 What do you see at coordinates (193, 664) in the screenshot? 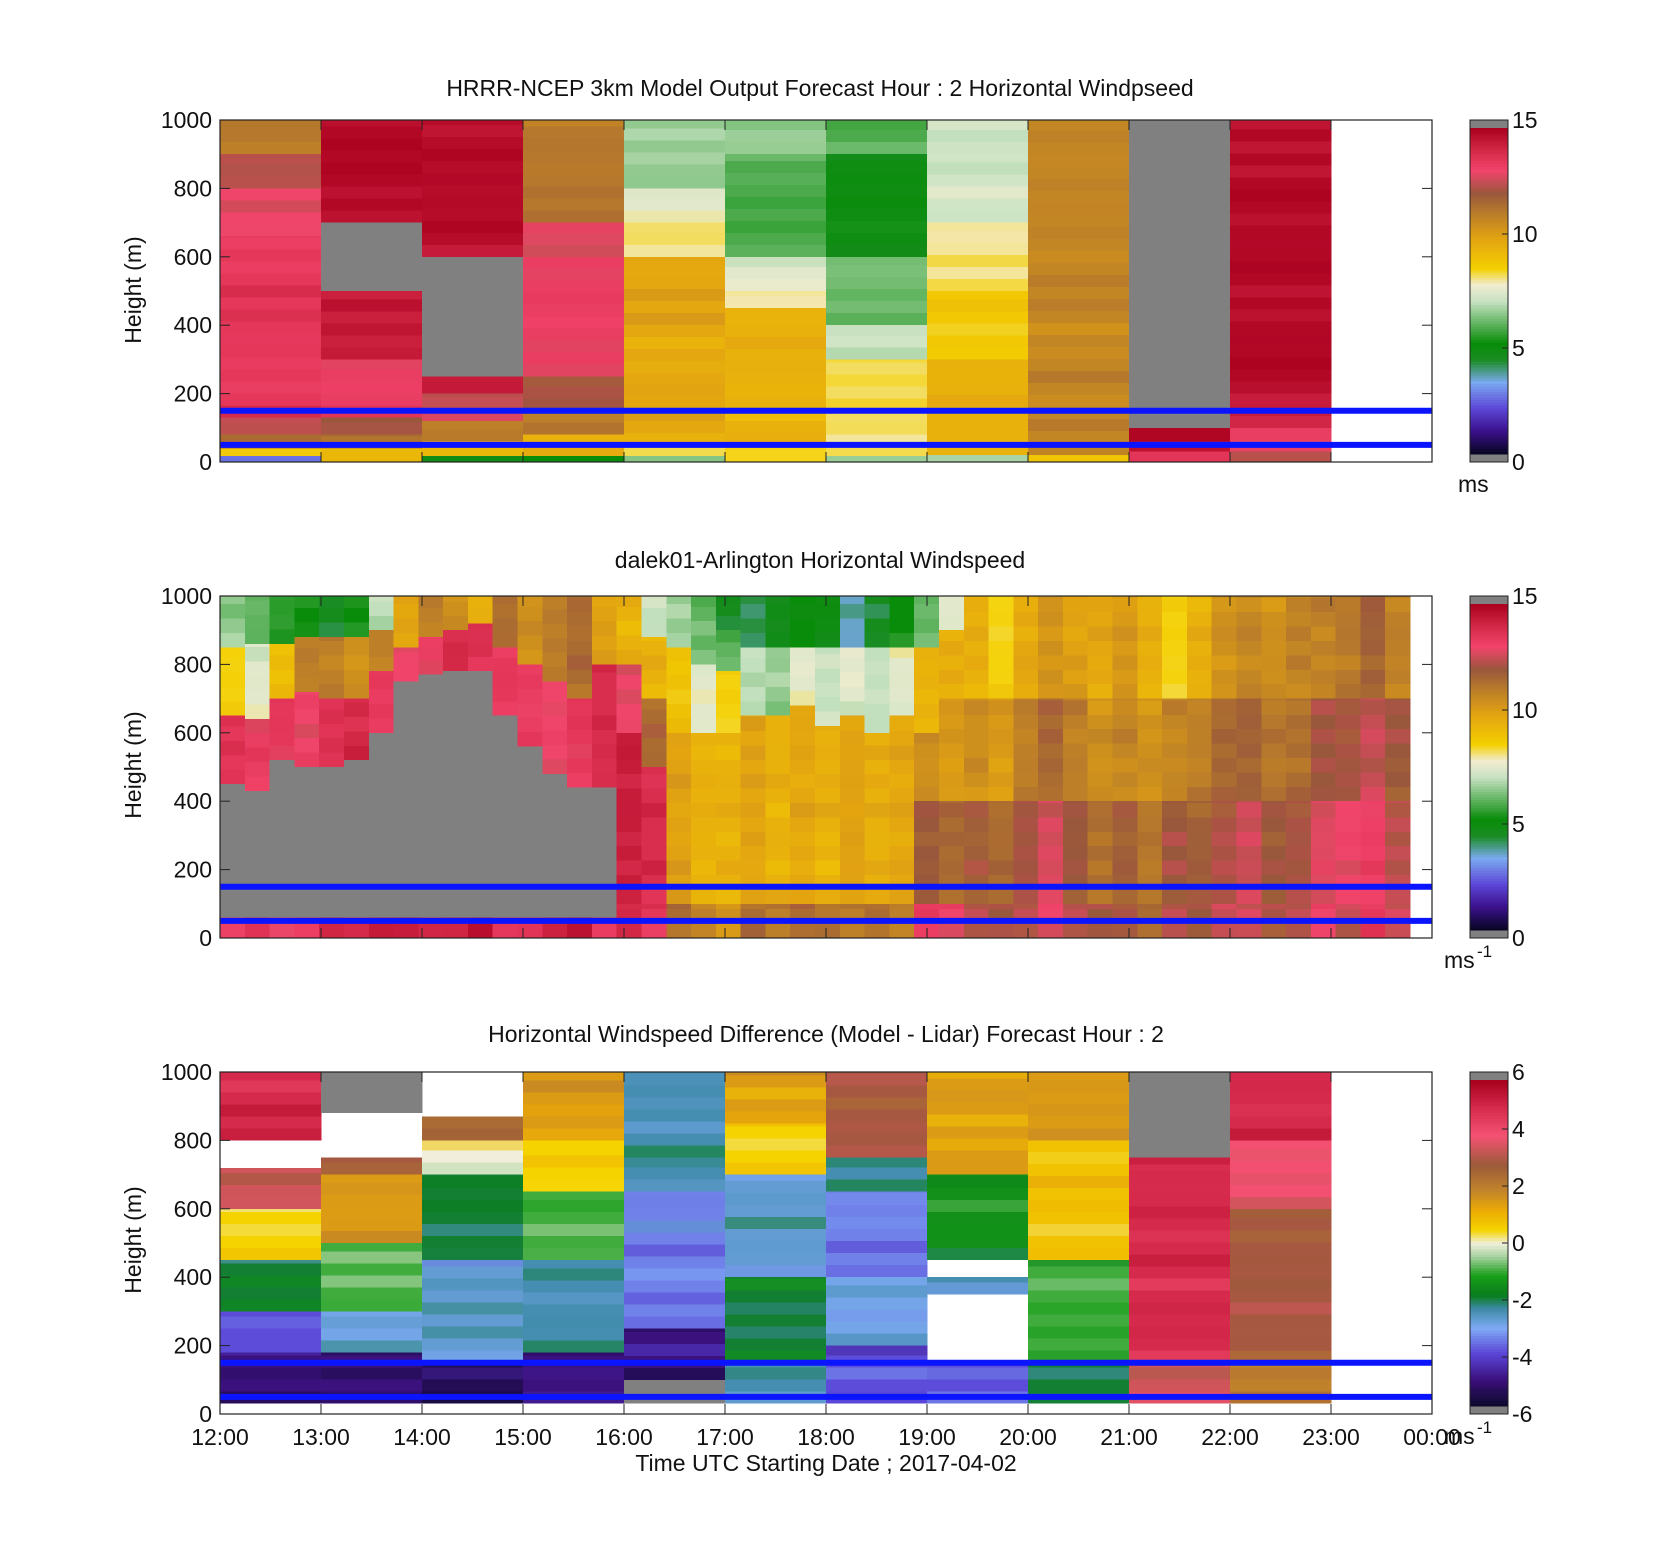
I see `y-tick-label: 800` at bounding box center [193, 664].